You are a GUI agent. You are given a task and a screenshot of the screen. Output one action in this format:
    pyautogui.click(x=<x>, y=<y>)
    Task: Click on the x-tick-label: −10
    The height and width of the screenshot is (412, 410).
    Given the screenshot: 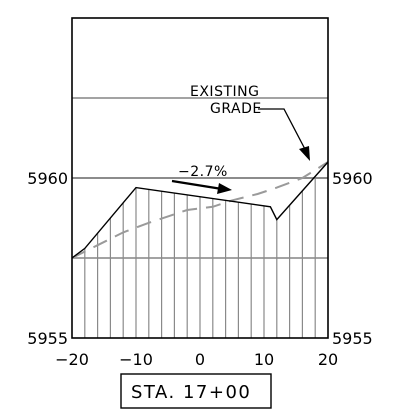 What is the action you would take?
    pyautogui.click(x=136, y=359)
    